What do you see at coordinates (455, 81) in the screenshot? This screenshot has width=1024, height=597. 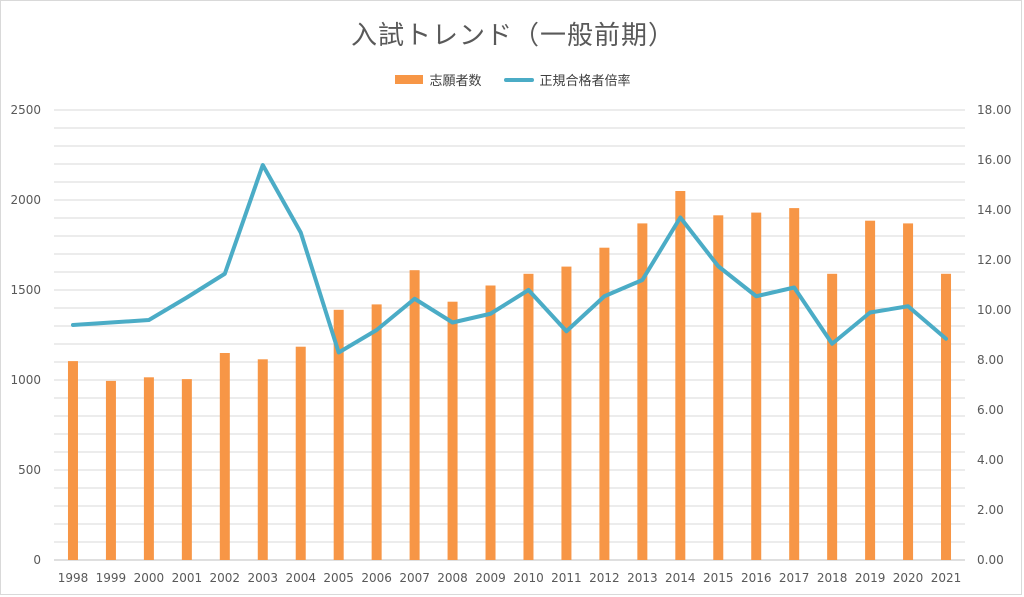 I see `legend-label-applicants: 志願者数` at bounding box center [455, 81].